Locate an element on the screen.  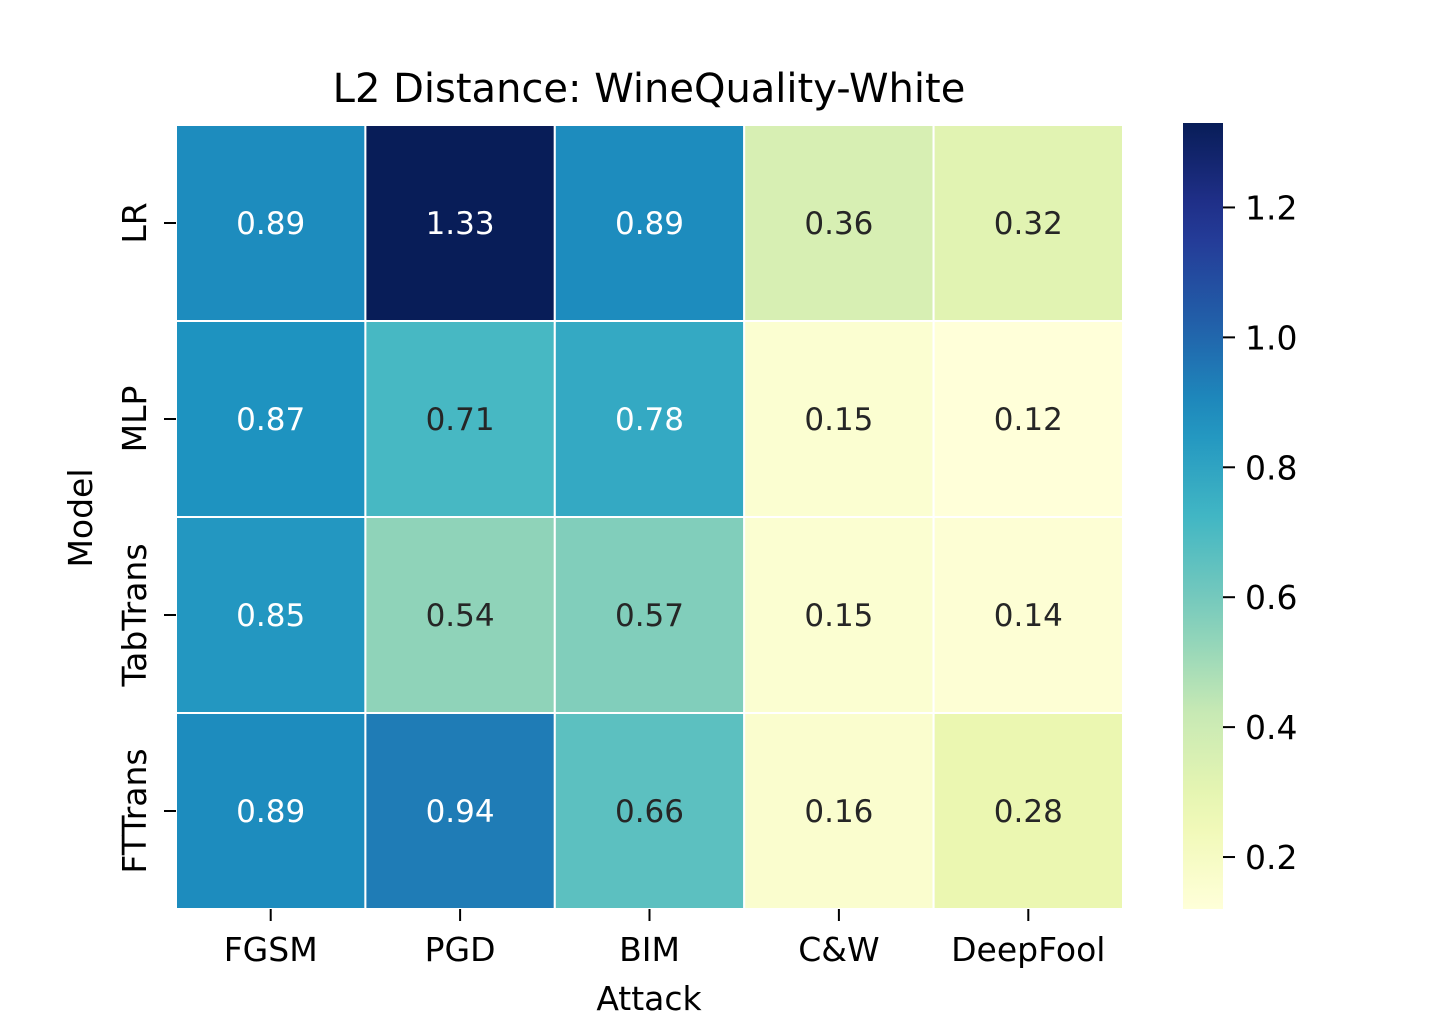
cell-value-label: 1.33 is located at coordinates (460, 224).